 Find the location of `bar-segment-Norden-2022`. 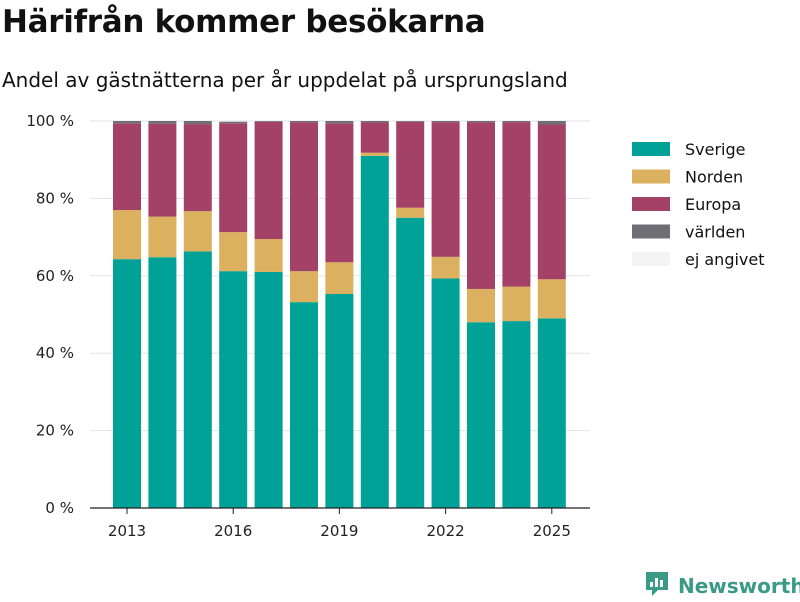

bar-segment-Norden-2022 is located at coordinates (445, 267).